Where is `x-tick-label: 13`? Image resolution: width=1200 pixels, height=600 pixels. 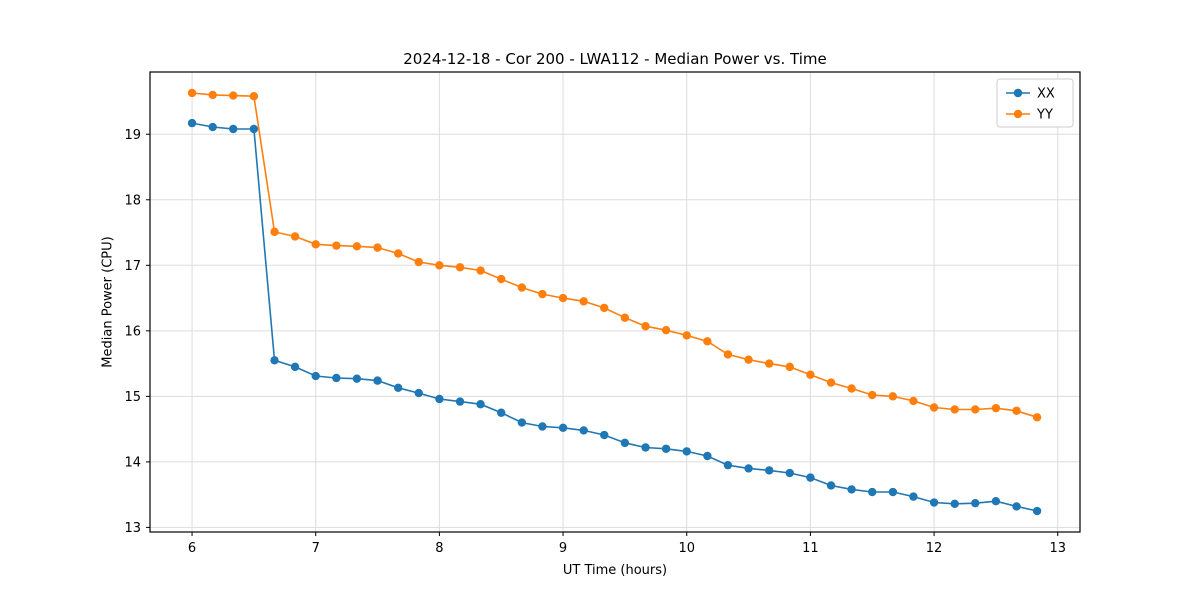
x-tick-label: 13 is located at coordinates (1057, 548).